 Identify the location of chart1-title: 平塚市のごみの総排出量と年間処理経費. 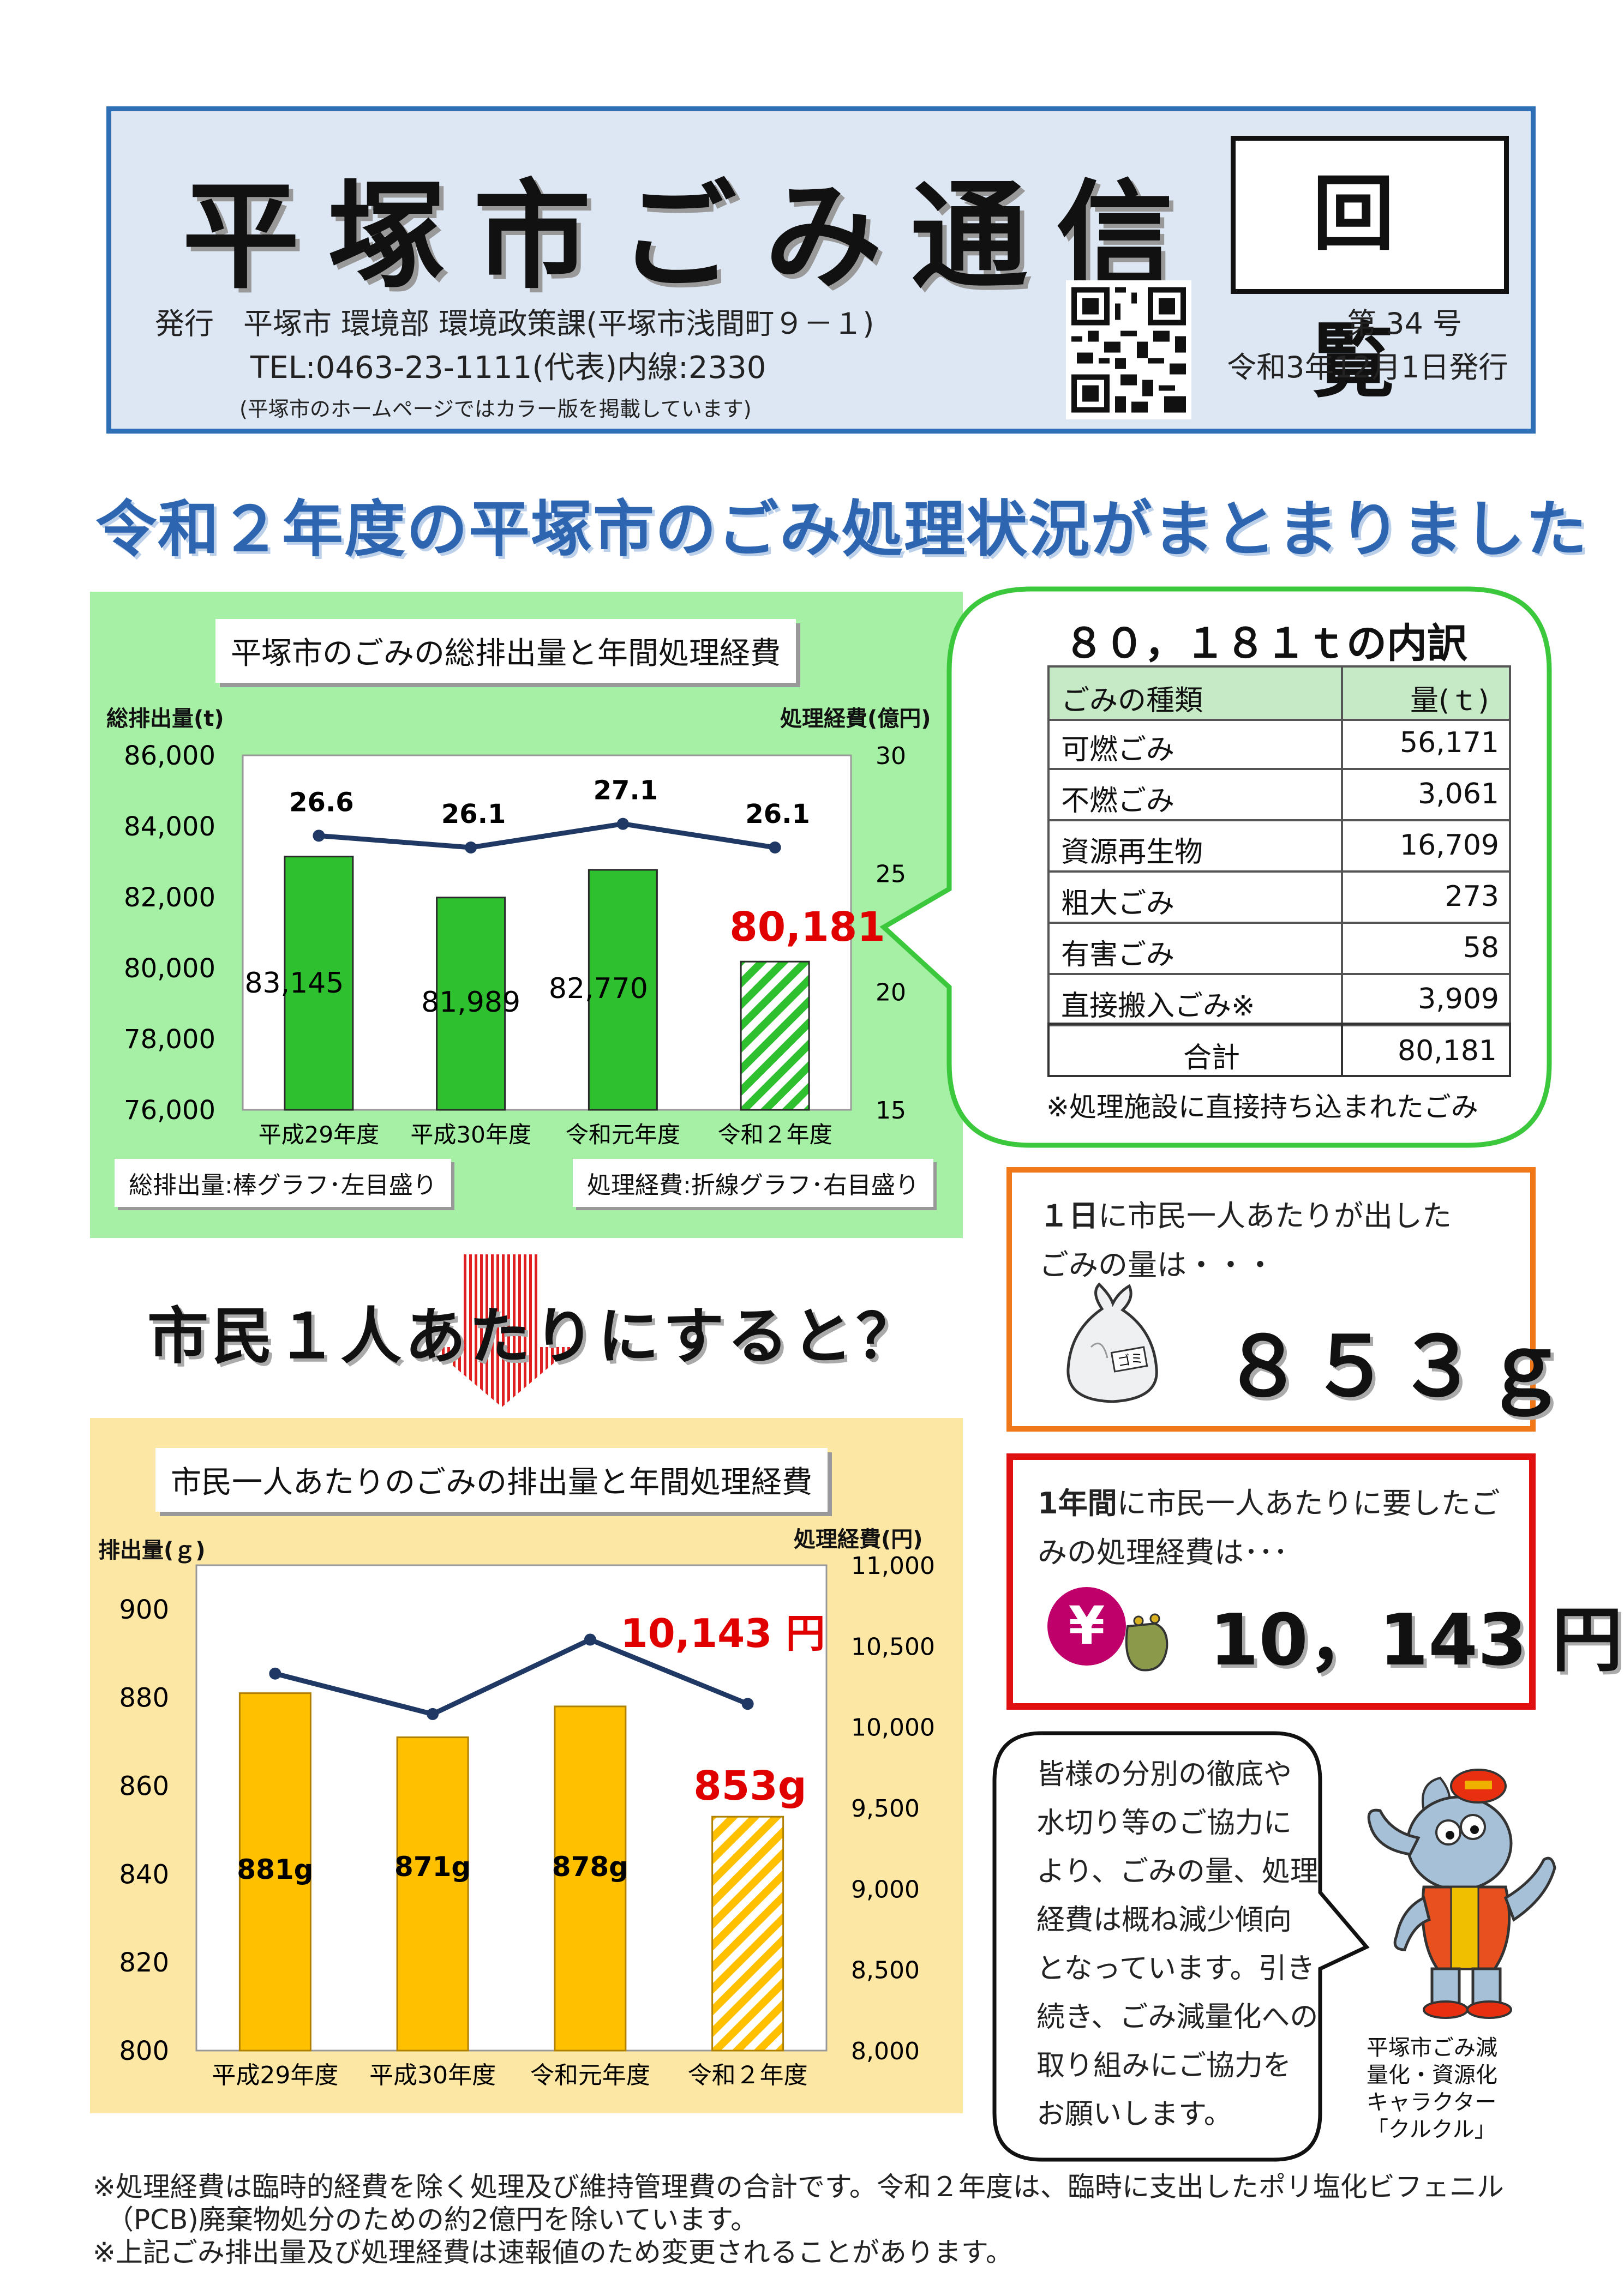
(505, 651).